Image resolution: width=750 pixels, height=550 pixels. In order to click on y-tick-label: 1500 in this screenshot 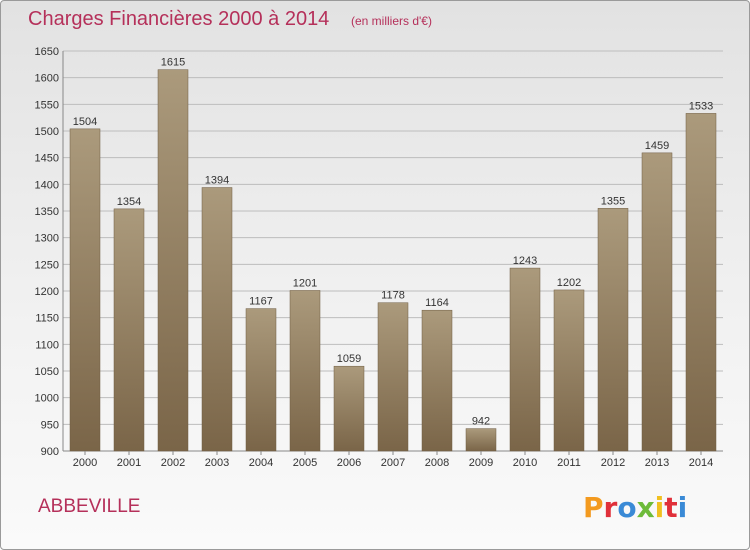, I will do `click(47, 132)`.